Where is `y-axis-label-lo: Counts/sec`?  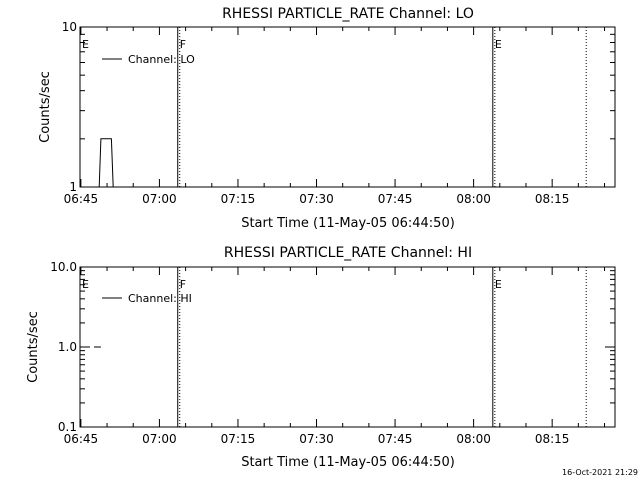 y-axis-label-lo: Counts/sec is located at coordinates (45, 107).